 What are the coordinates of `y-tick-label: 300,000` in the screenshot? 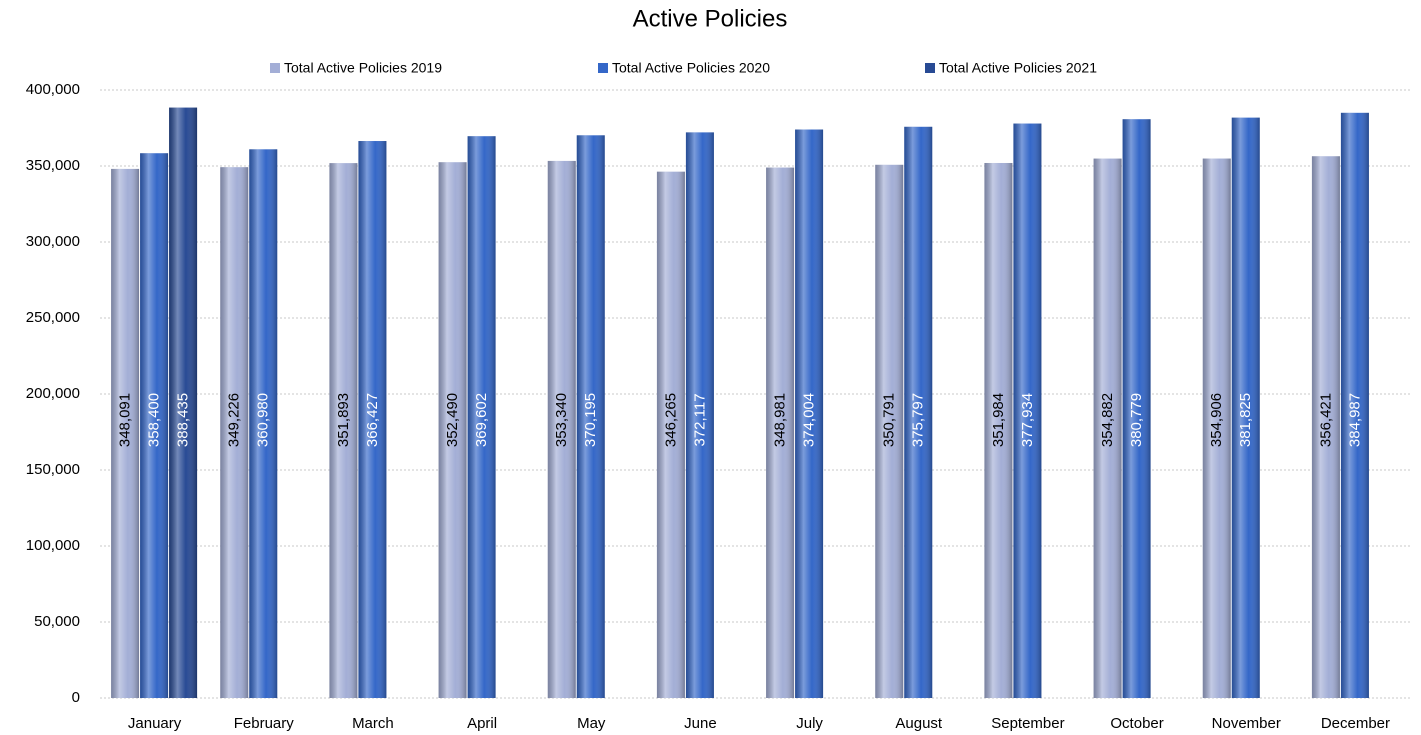 It's located at (53, 241).